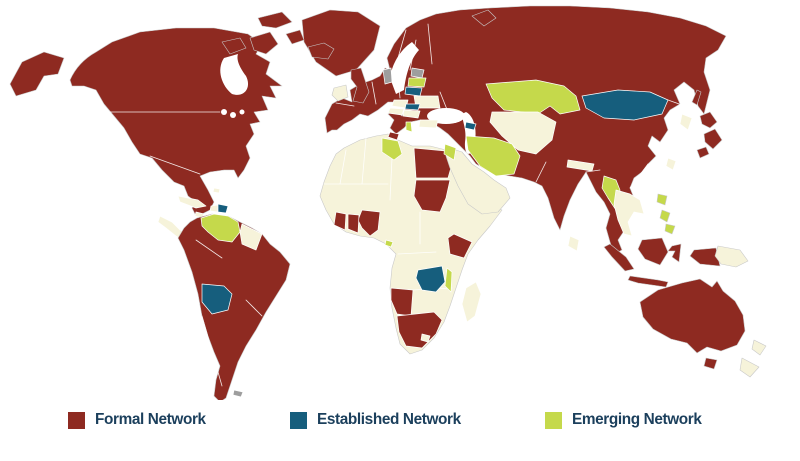  What do you see at coordinates (175, 165) in the screenshot?
I see `us-mexico-border` at bounding box center [175, 165].